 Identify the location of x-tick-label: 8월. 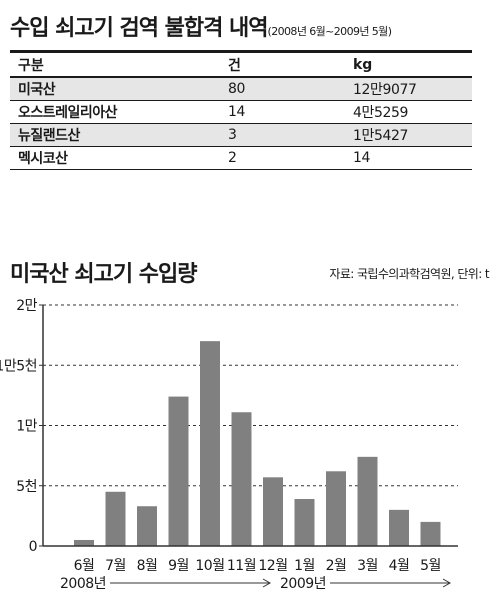
(147, 566).